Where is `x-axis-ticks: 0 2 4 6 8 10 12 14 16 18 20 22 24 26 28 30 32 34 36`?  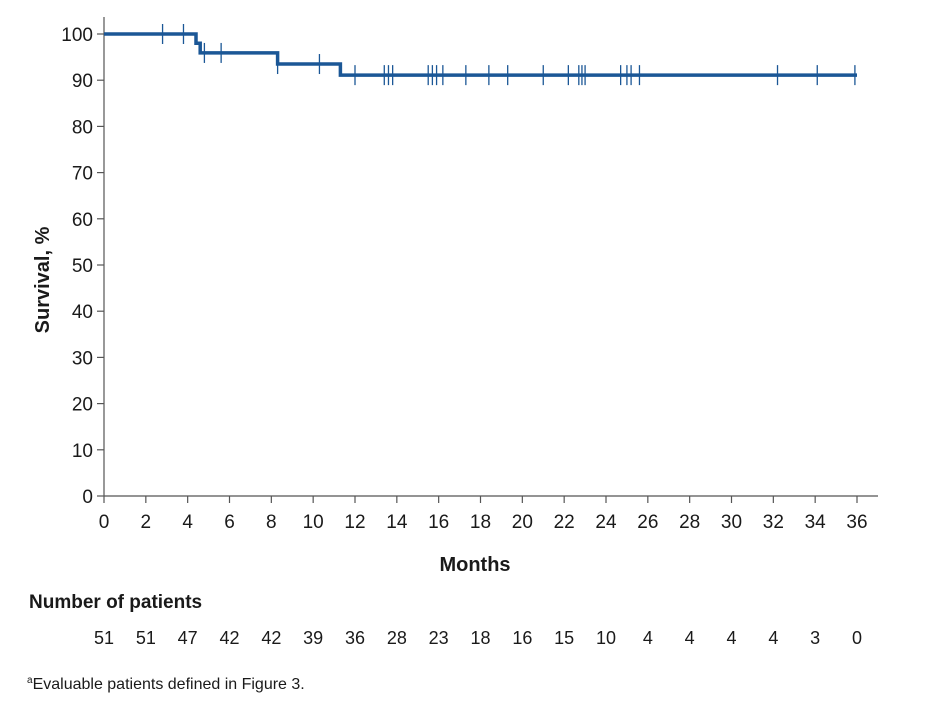 x-axis-ticks: 0 2 4 6 8 10 12 14 16 18 20 22 24 26 28 30 32 34 36 is located at coordinates (483, 514).